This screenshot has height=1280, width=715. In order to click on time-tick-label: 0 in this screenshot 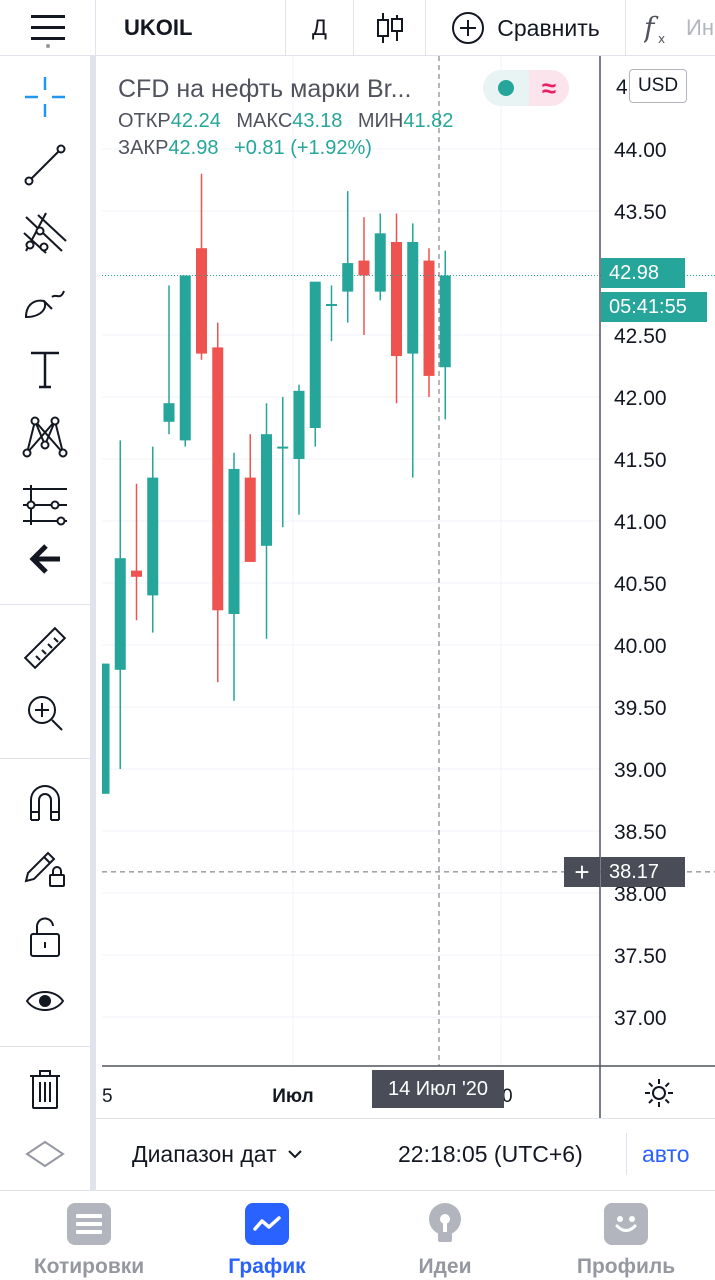, I will do `click(507, 1096)`.